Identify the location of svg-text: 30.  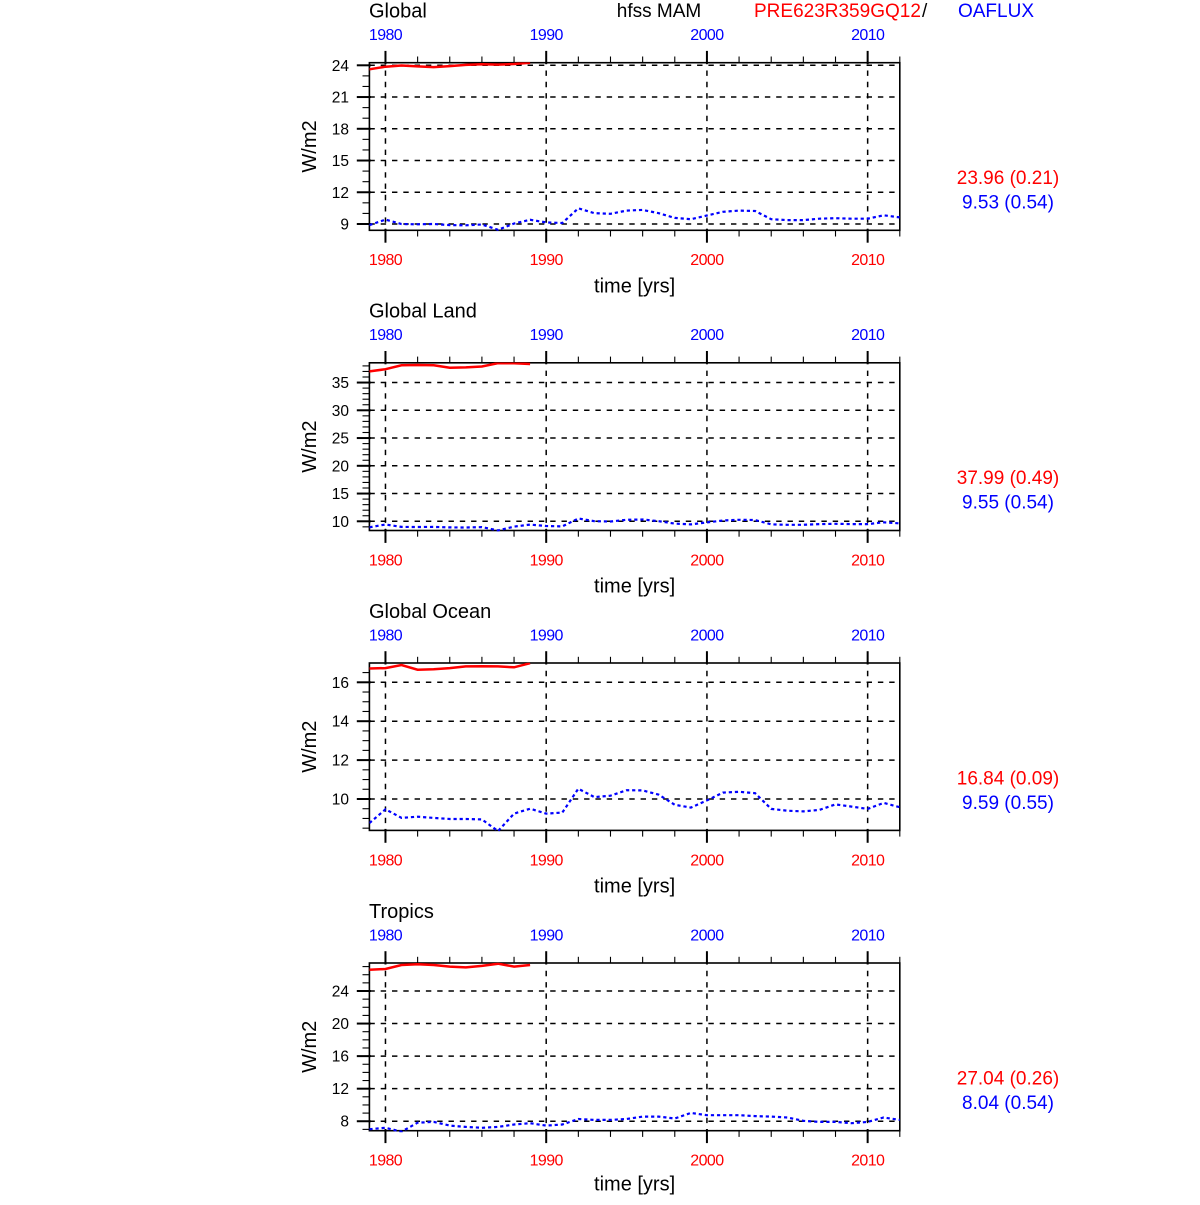
(341, 411).